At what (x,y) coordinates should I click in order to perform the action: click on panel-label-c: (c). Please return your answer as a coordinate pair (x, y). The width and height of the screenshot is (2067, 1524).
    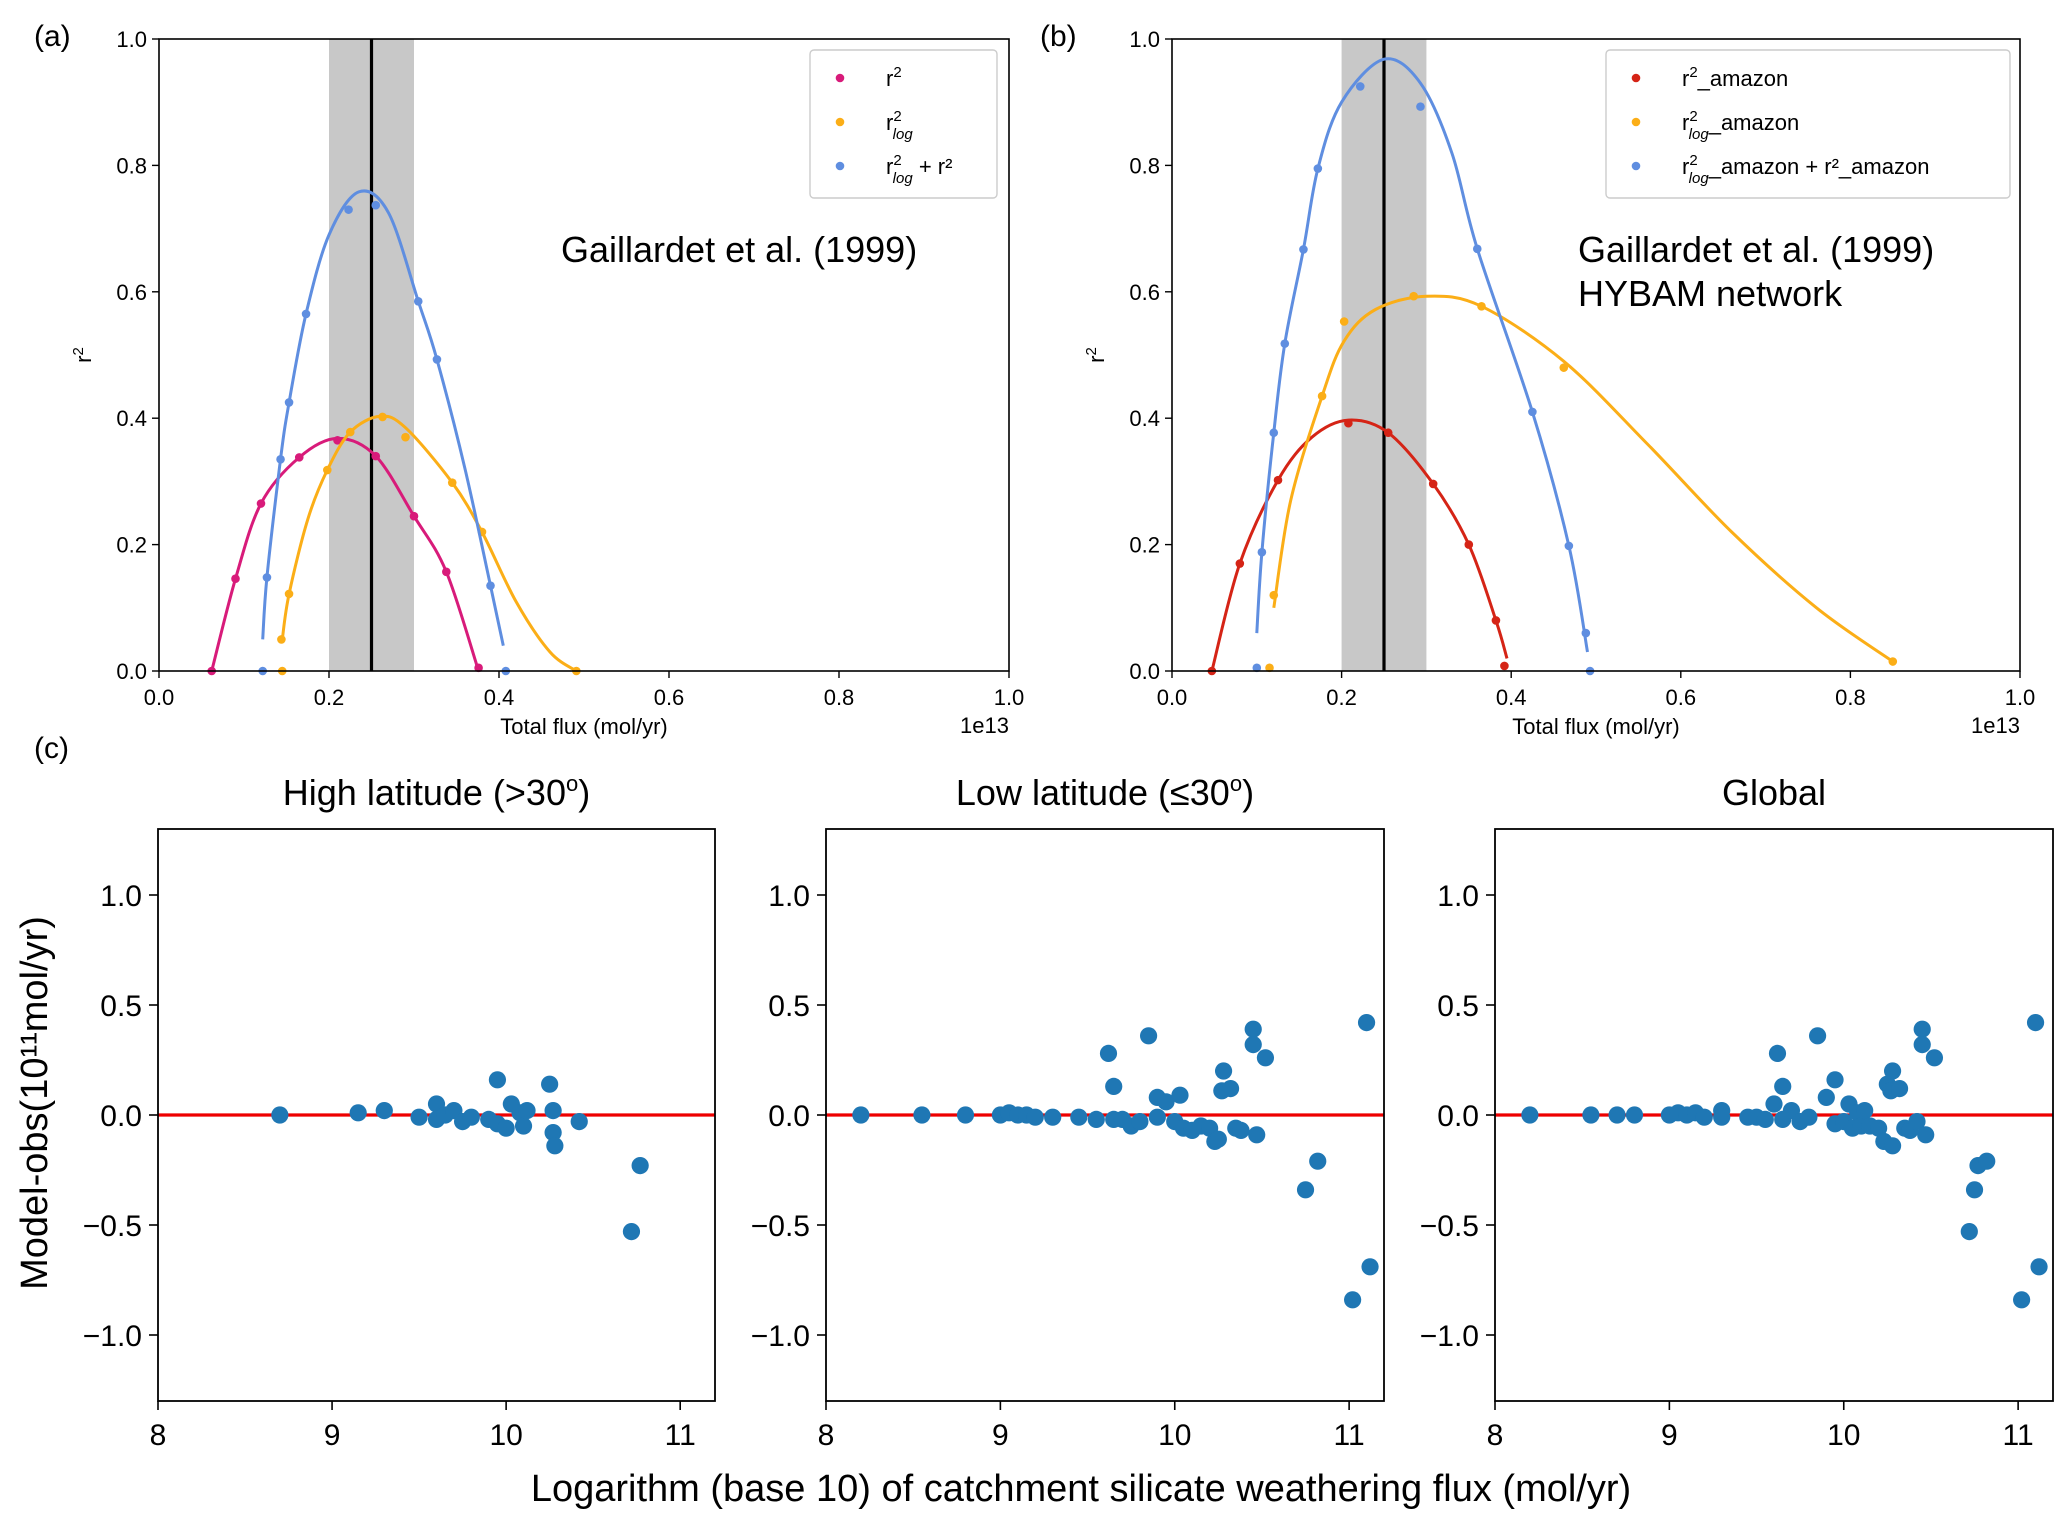
    Looking at the image, I should click on (51, 748).